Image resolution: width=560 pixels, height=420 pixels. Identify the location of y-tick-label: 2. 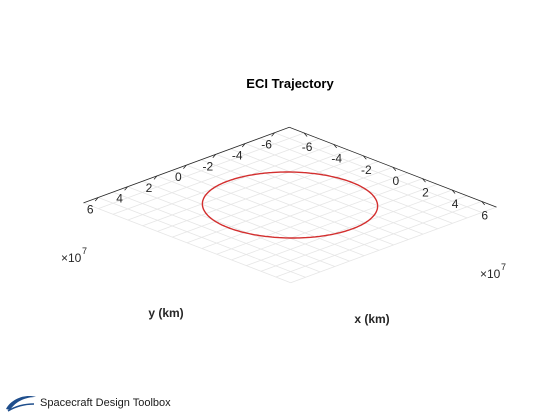
(149, 188).